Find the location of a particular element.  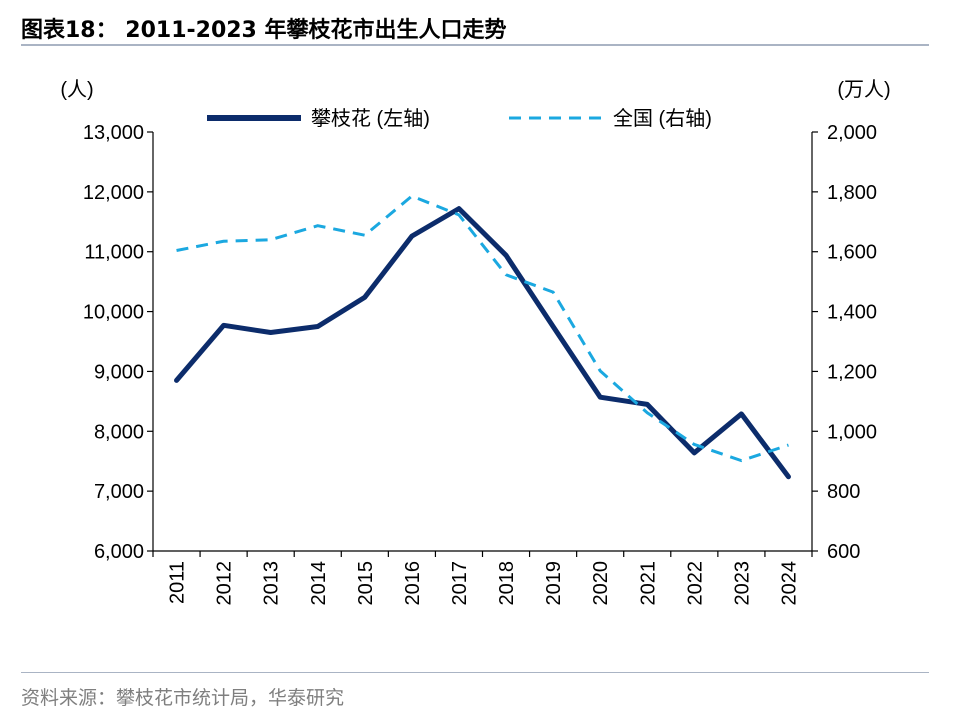

left-tick-label: 12,000 is located at coordinates (113, 193).